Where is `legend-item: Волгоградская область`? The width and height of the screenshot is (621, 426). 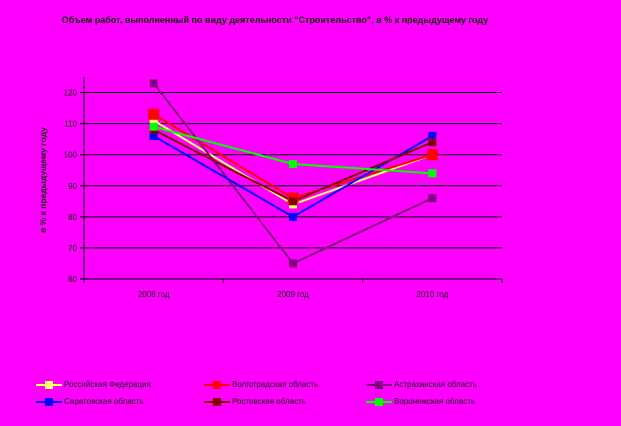 legend-item: Волгоградская область is located at coordinates (285, 384).